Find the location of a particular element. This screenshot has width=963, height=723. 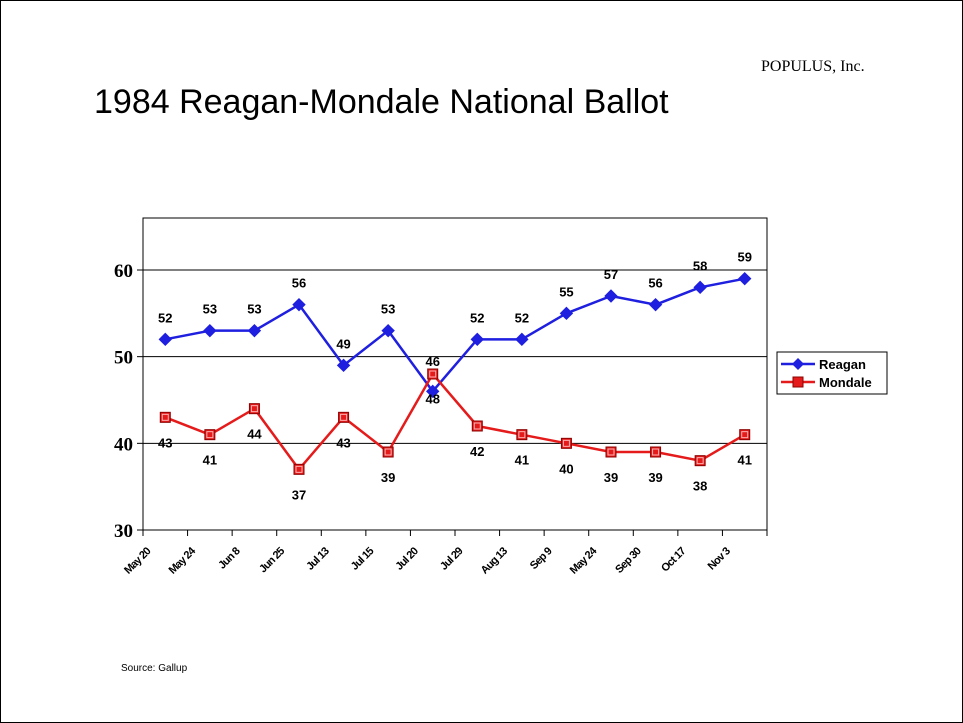

y-tick-label-50: 50 is located at coordinates (123, 358).